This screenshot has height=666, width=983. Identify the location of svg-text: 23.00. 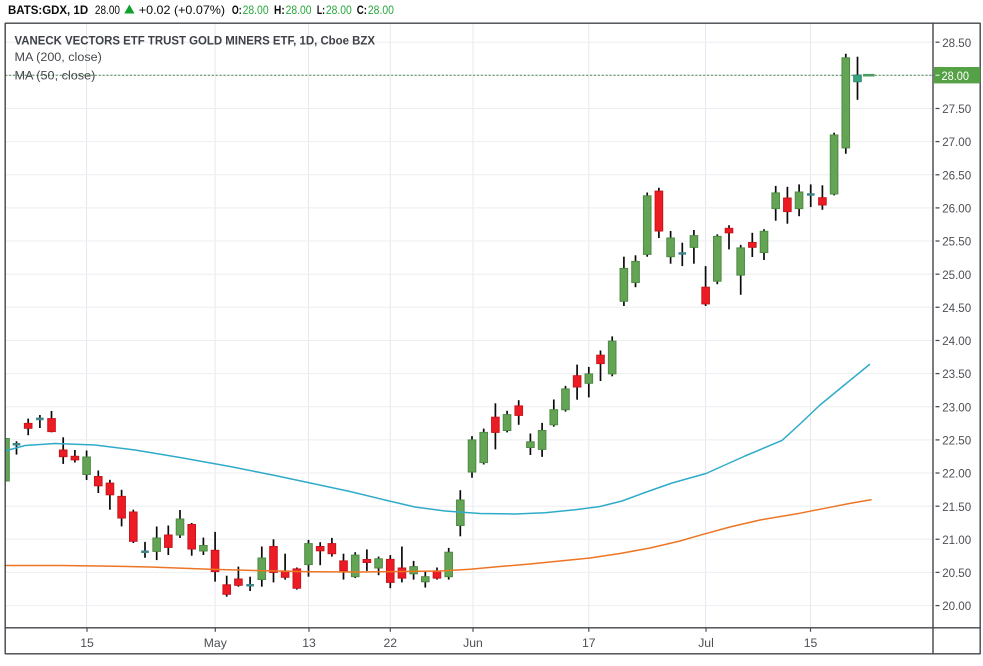
(956, 407).